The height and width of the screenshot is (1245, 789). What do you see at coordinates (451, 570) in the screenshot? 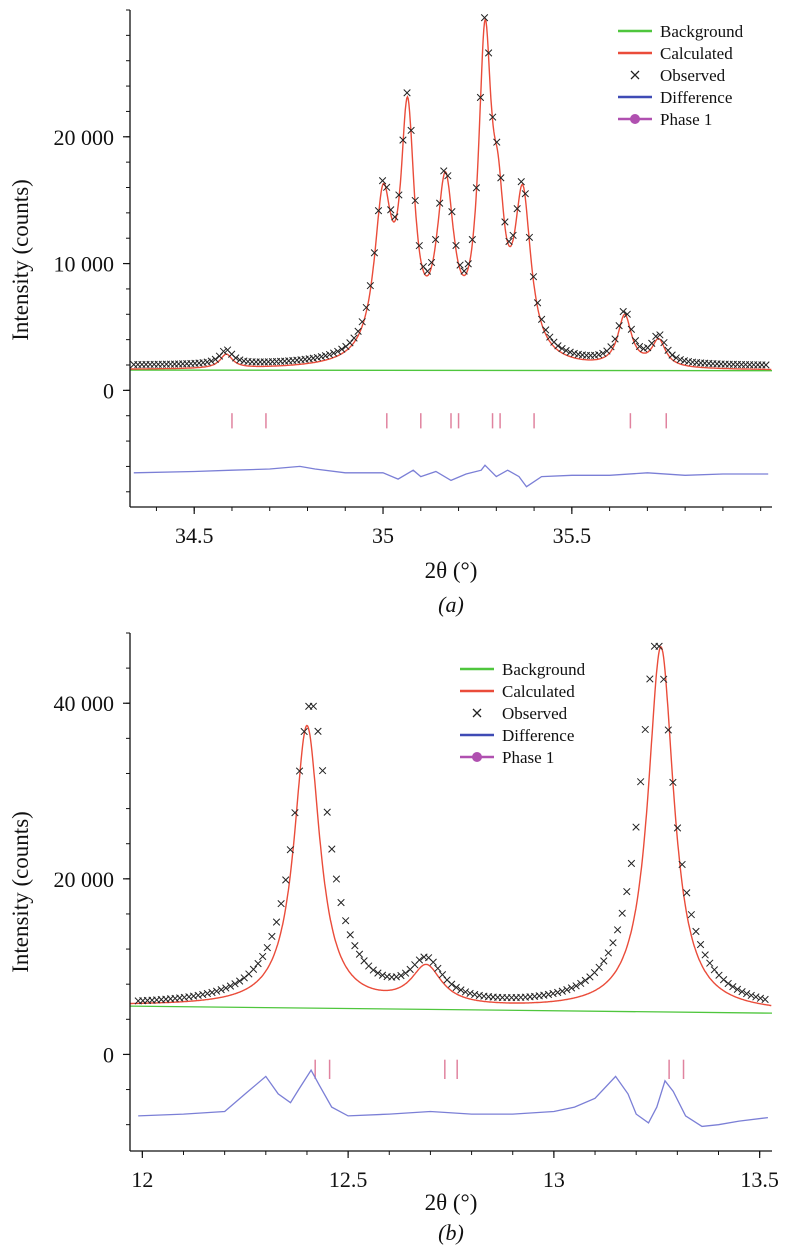
I see `panel-a-x-axis-label: 2θ (°)` at bounding box center [451, 570].